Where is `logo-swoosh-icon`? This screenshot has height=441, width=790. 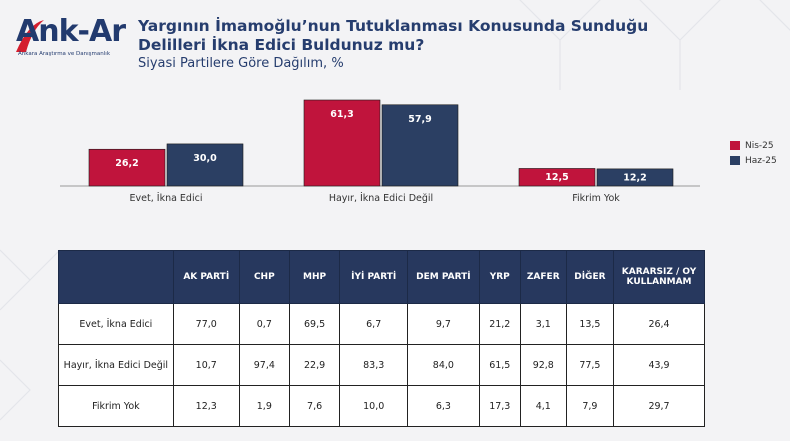
logo-swoosh-icon is located at coordinates (30, 36).